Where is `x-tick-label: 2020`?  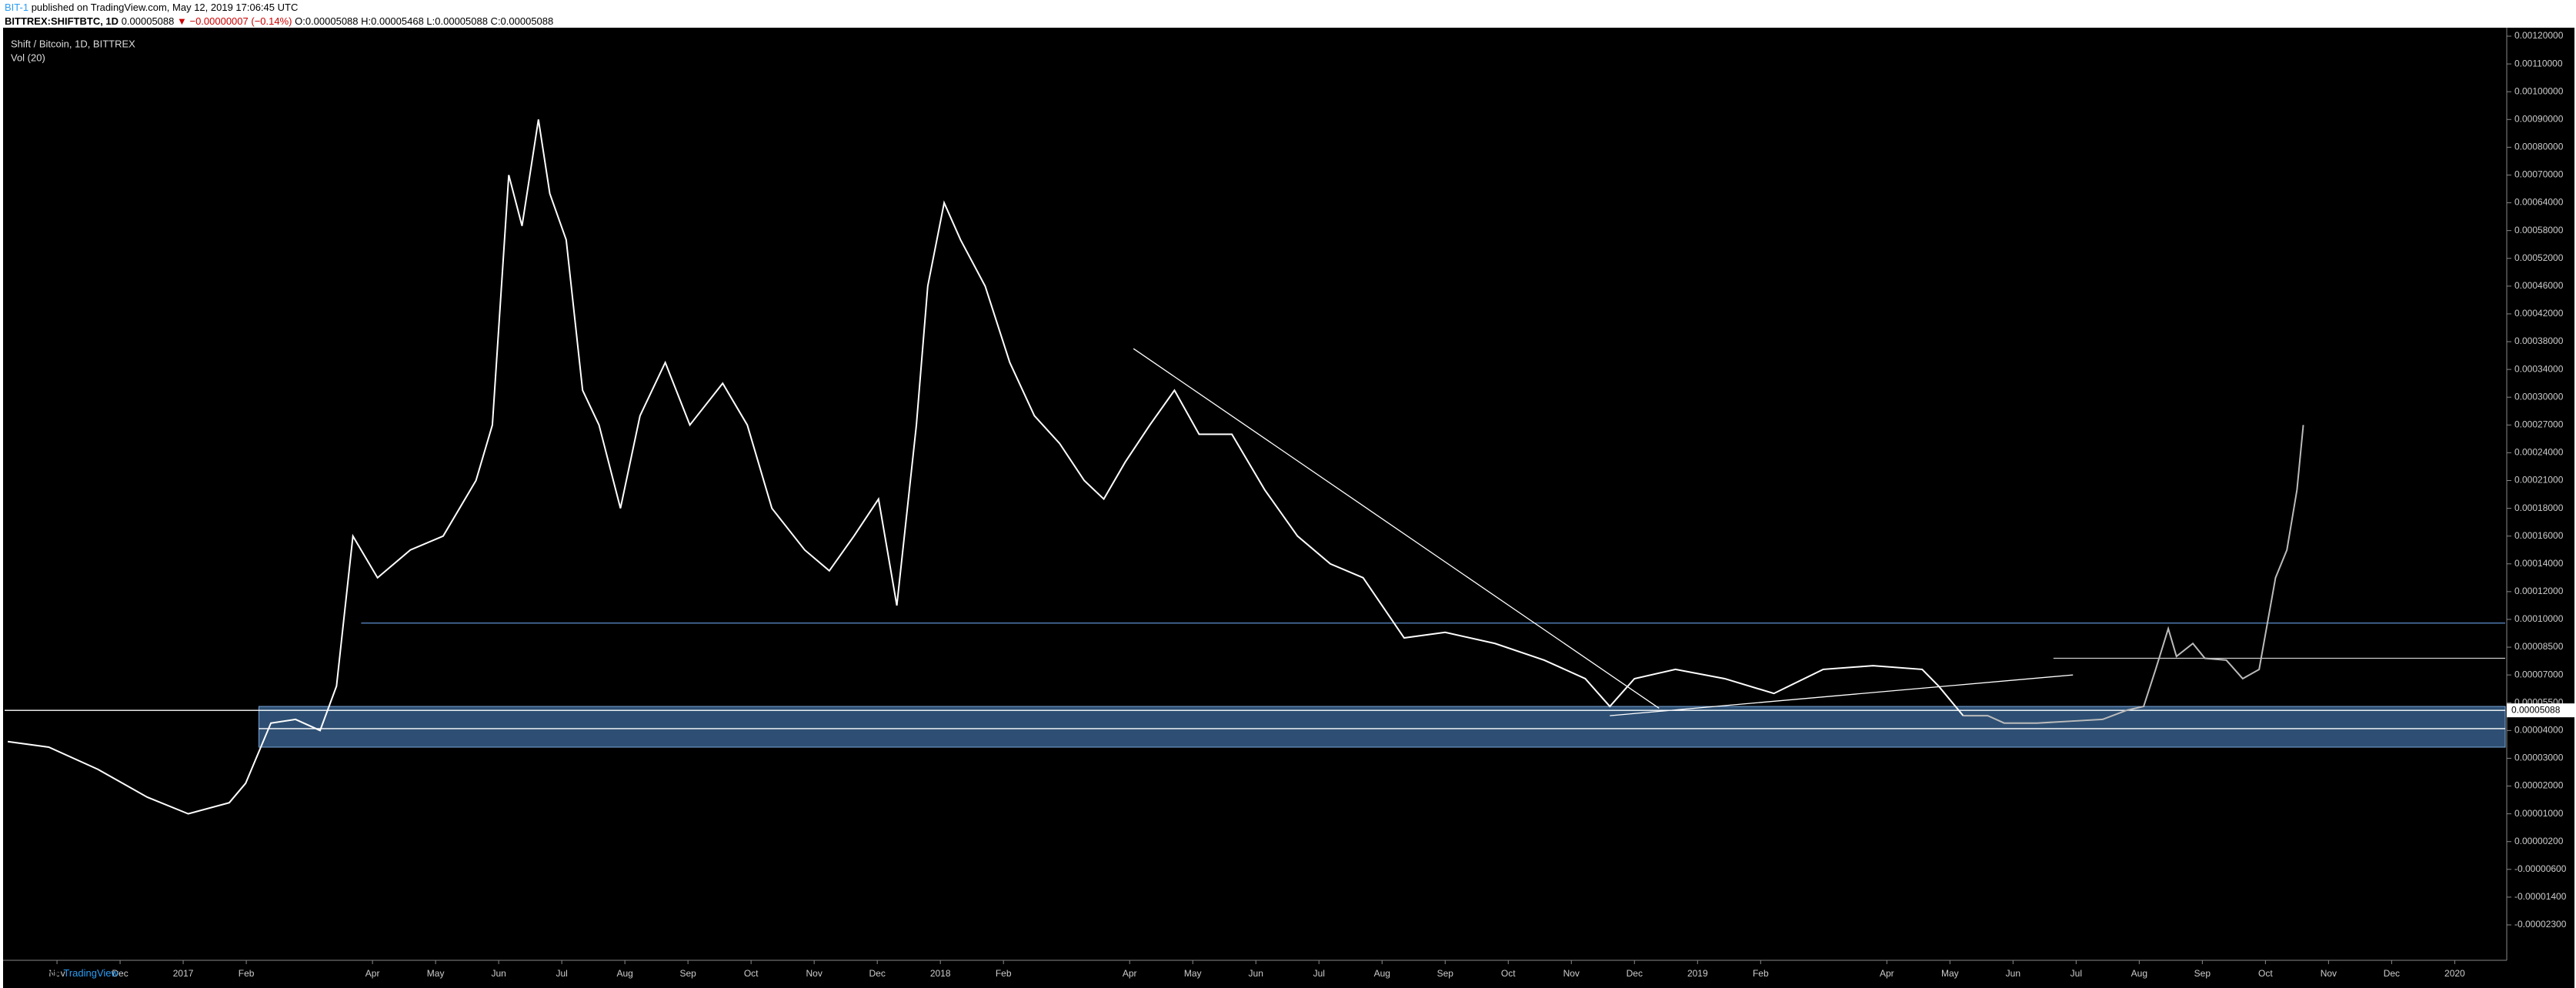
x-tick-label: 2020 is located at coordinates (2454, 973).